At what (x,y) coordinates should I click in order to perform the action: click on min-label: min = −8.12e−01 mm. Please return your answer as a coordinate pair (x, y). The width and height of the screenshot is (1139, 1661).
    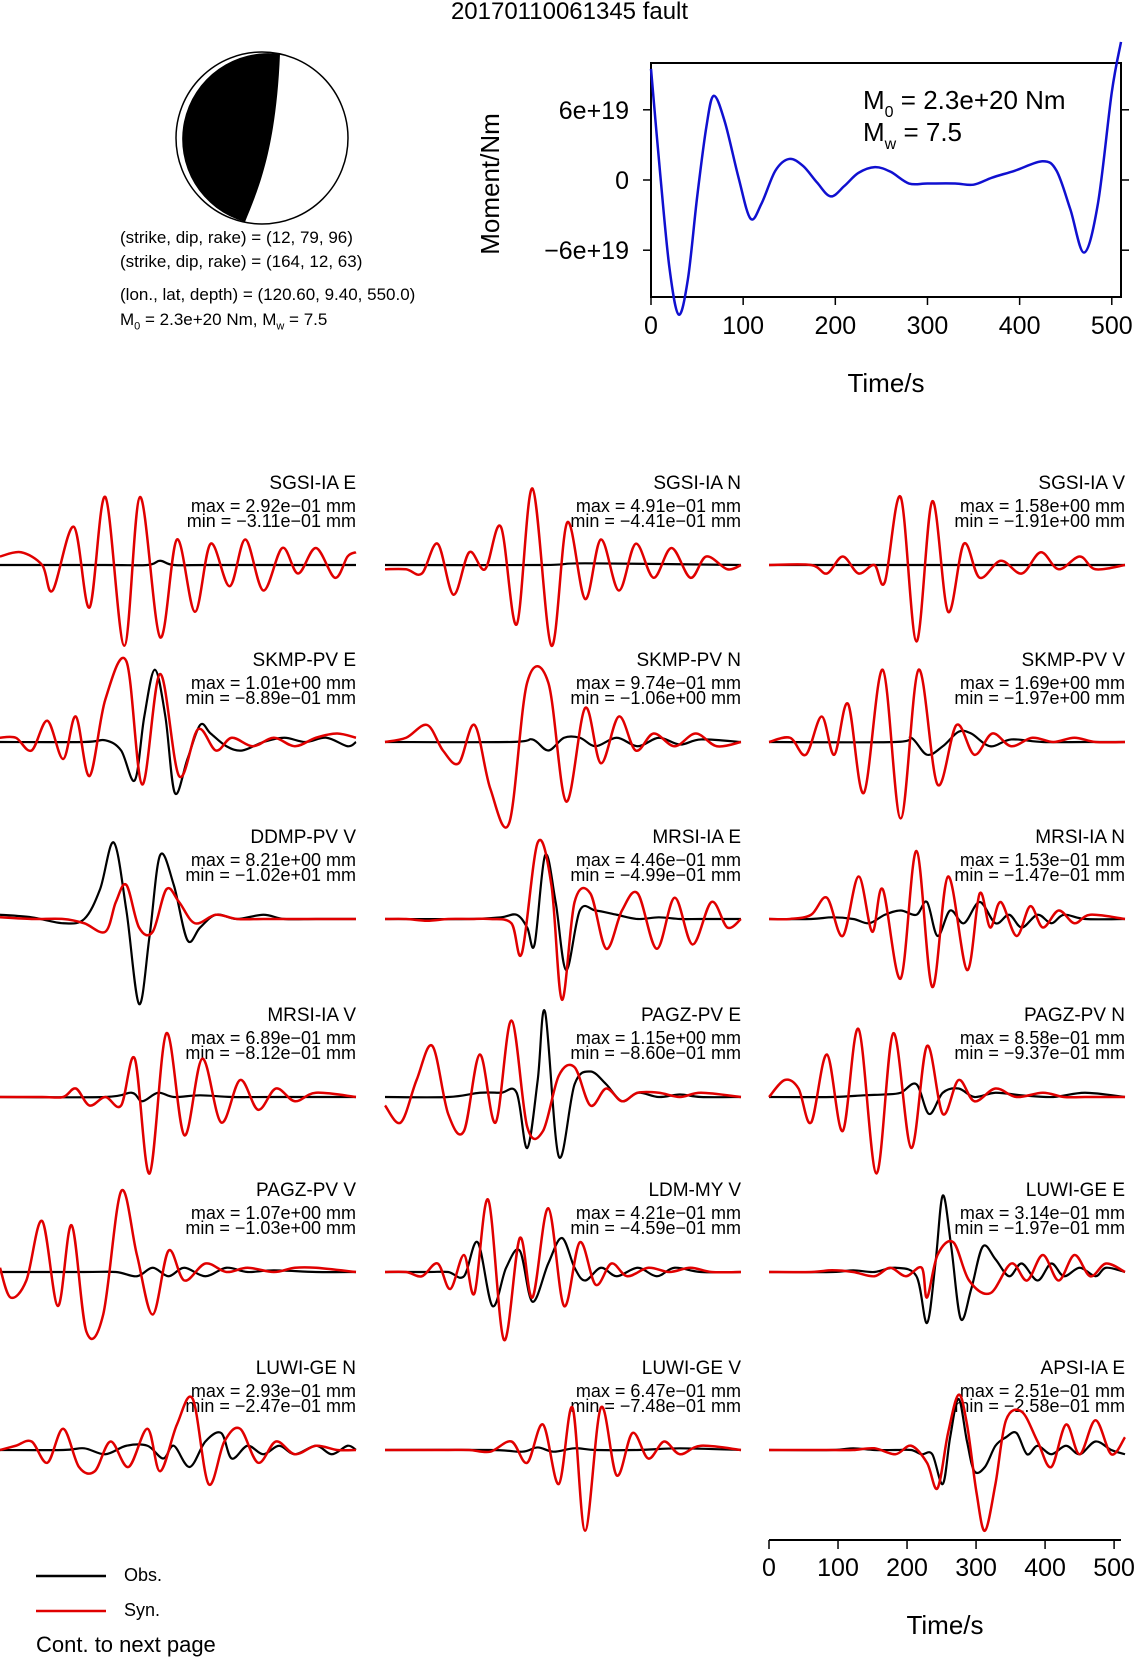
    Looking at the image, I should click on (270, 1053).